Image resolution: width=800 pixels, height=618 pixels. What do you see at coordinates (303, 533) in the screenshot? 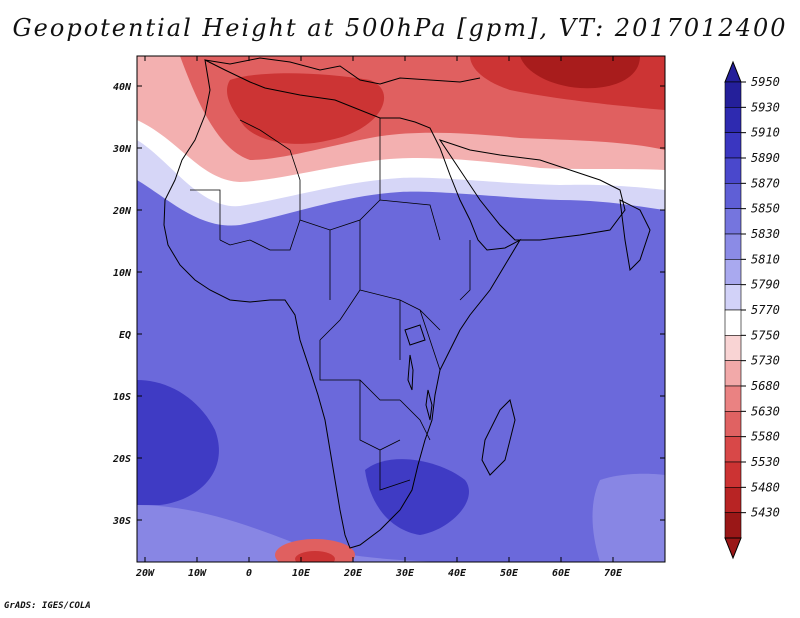
I see `higher-height-south` at bounding box center [303, 533].